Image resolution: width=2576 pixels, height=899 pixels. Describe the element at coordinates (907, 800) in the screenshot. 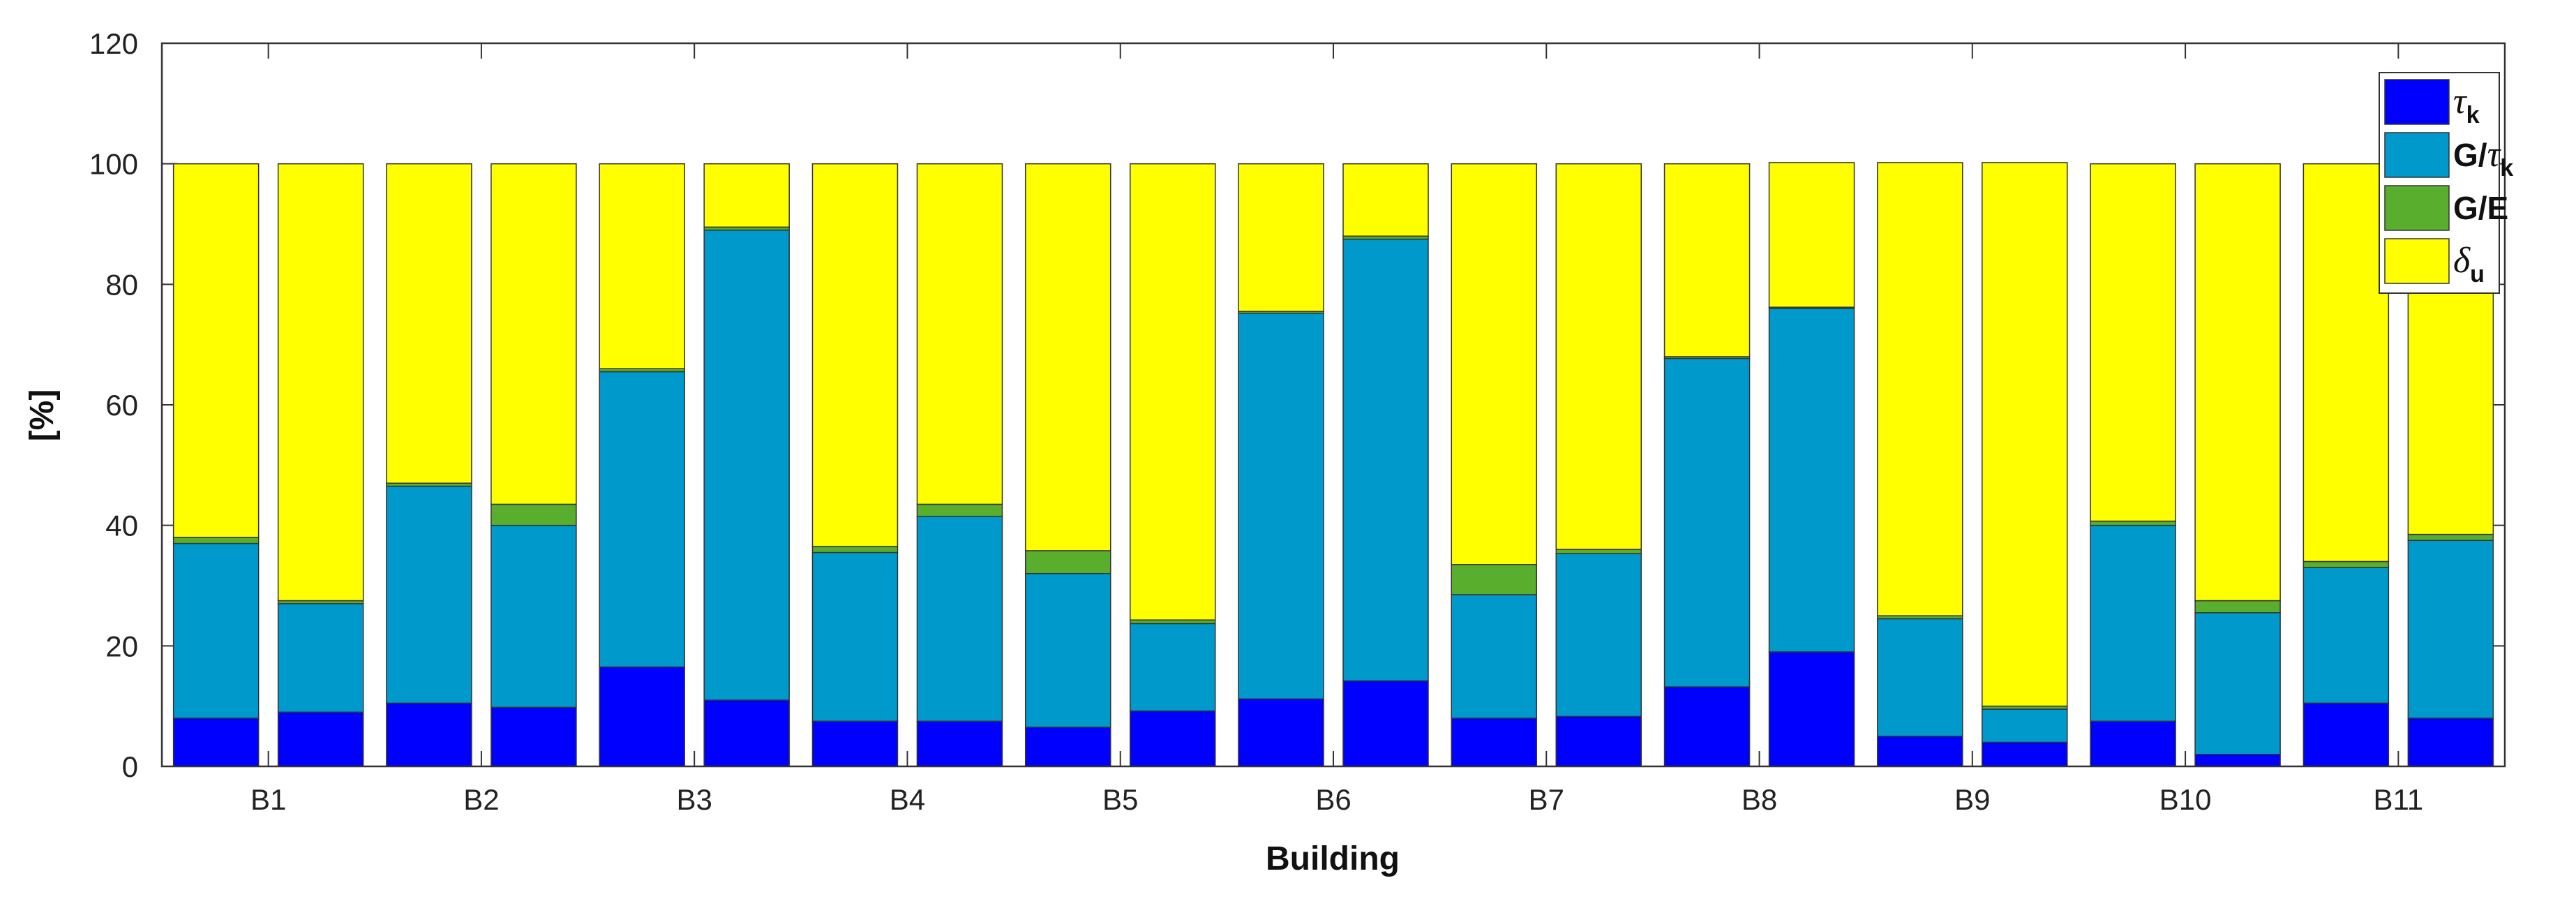

I see `x-tick-label: B4` at that location.